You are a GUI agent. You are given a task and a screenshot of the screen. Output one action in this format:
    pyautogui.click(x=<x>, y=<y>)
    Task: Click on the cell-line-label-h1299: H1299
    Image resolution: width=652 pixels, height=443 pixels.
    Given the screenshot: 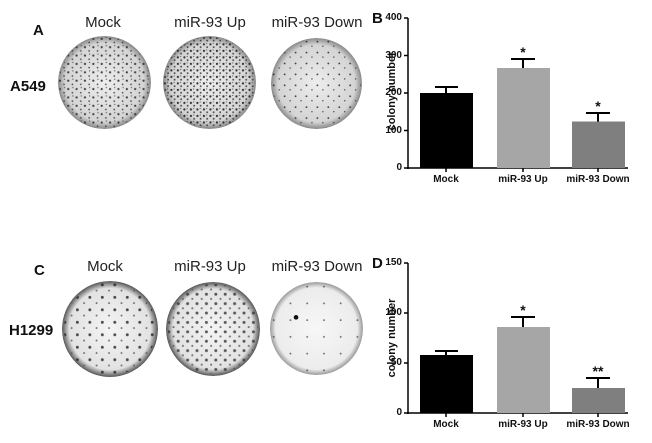 What is the action you would take?
    pyautogui.click(x=31, y=330)
    